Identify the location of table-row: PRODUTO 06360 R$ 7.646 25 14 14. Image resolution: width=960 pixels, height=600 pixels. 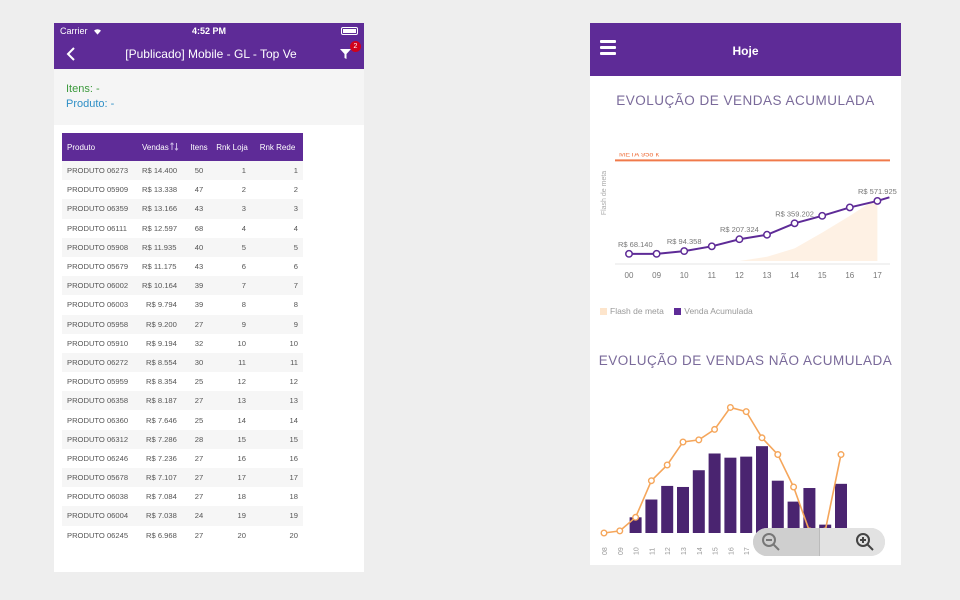
(182, 419).